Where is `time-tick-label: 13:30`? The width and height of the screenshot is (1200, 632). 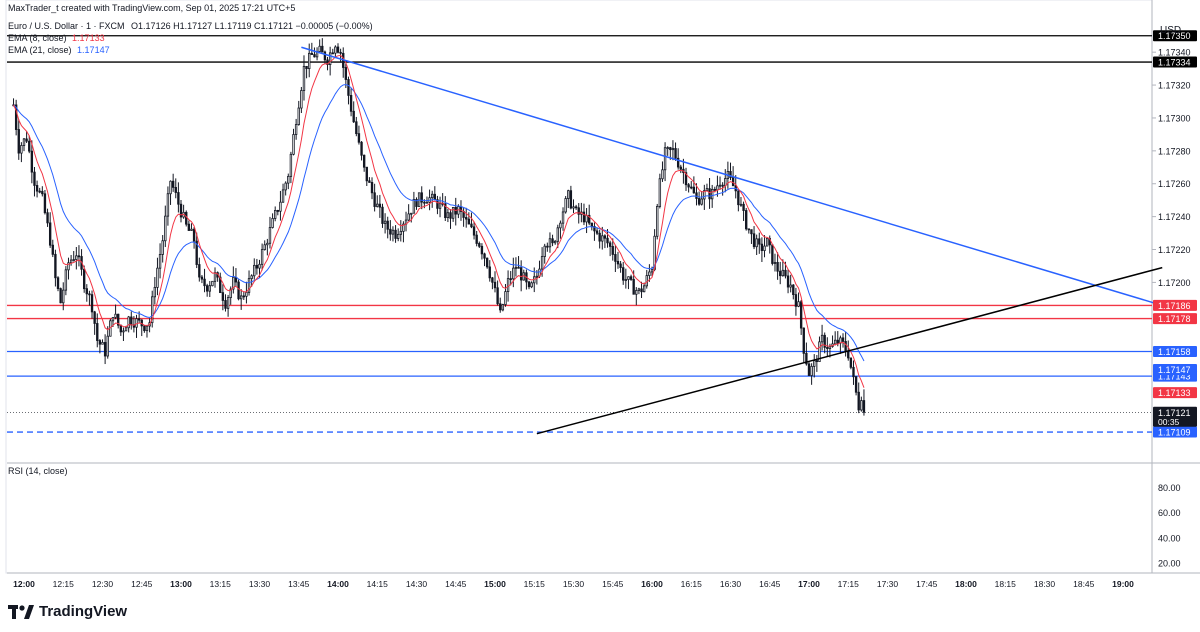
time-tick-label: 13:30 is located at coordinates (260, 584).